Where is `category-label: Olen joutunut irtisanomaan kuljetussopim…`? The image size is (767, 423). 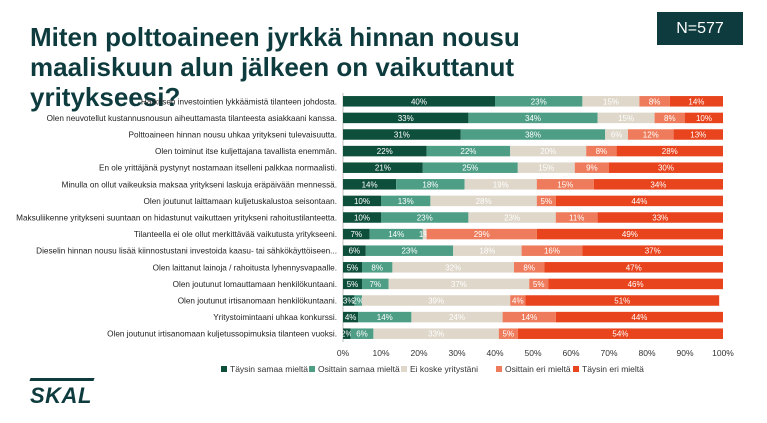 category-label: Olen joutunut irtisanomaan kuljetussopim… is located at coordinates (222, 334).